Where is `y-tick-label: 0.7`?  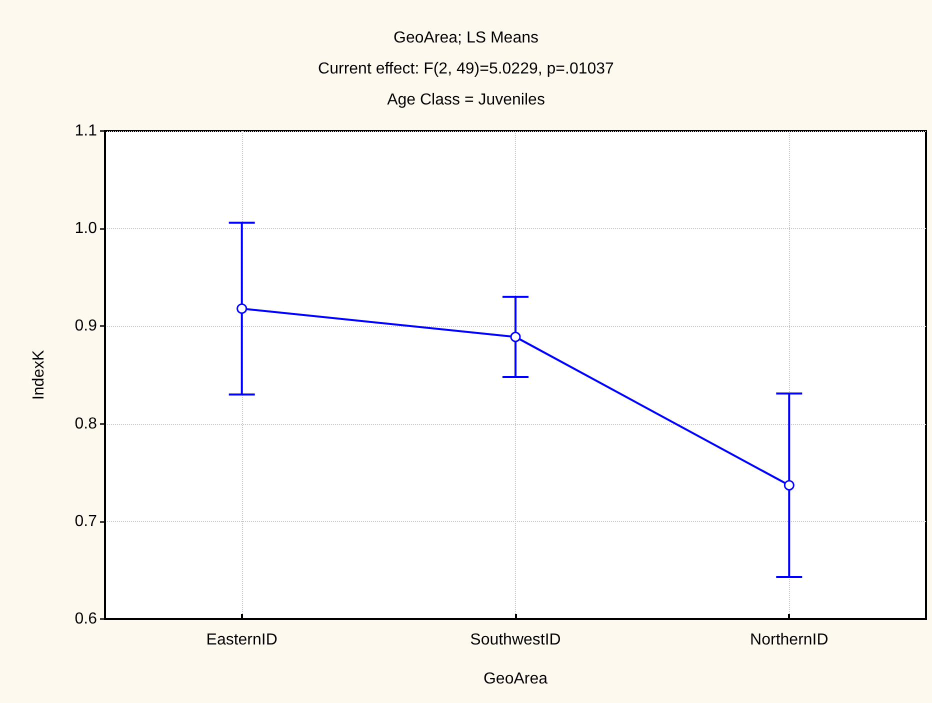 y-tick-label: 0.7 is located at coordinates (86, 521).